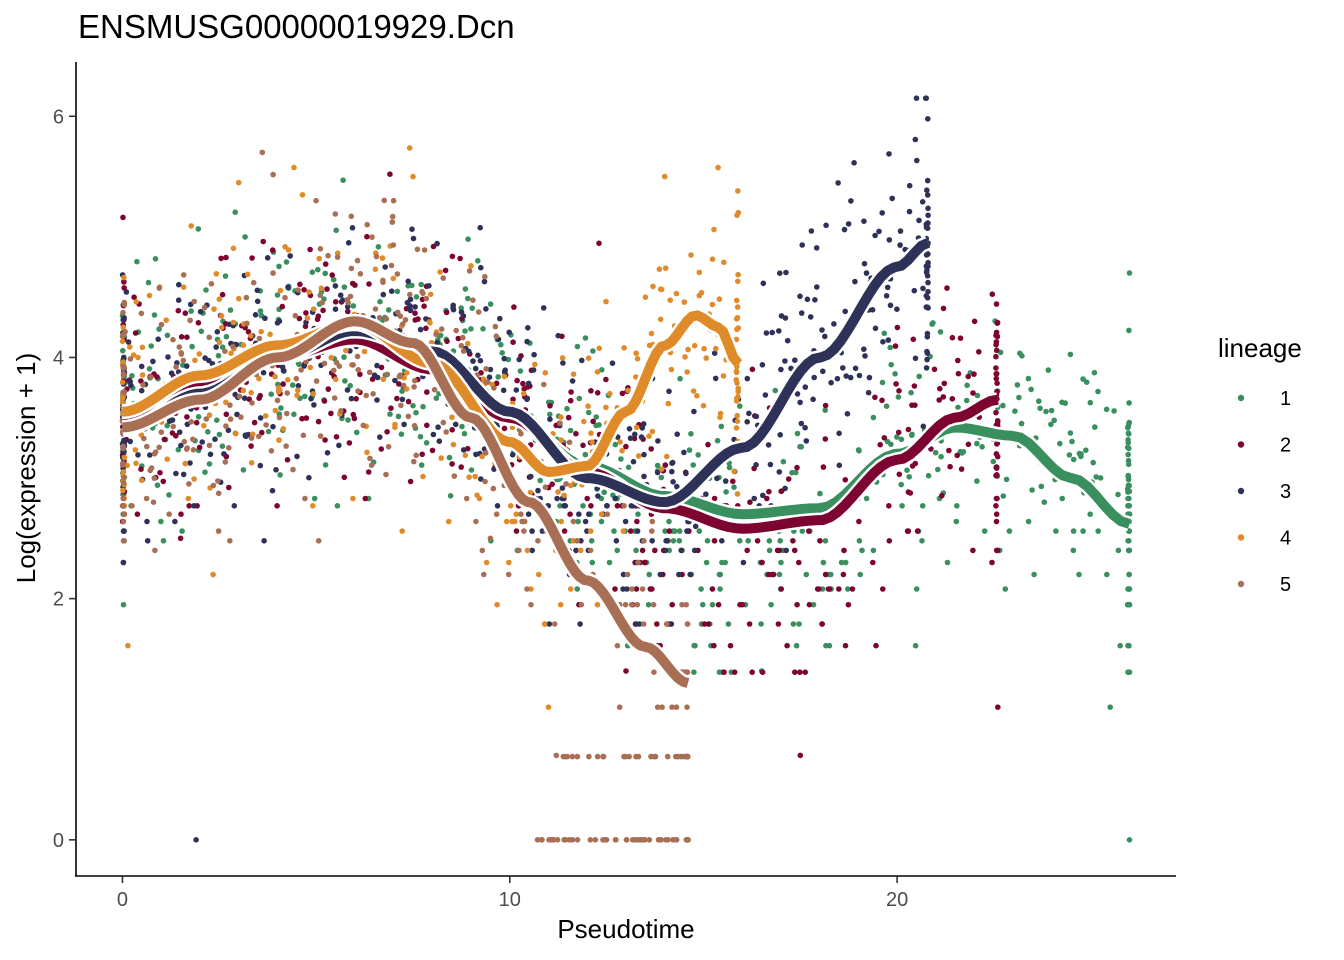 The height and width of the screenshot is (960, 1344). I want to click on legend: lineage 1 2 3 4 5, so click(1260, 464).